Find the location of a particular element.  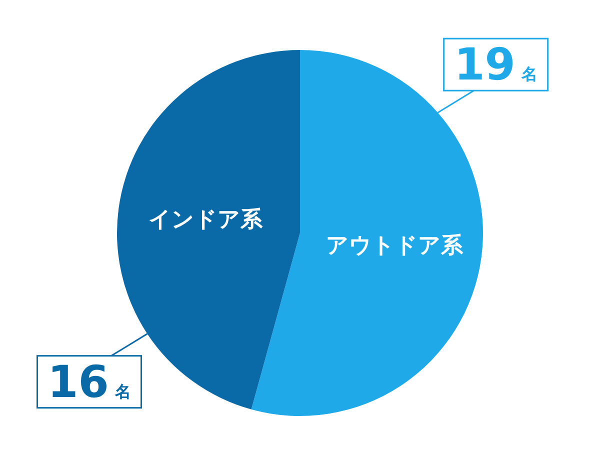

slice-label: インドア系 is located at coordinates (206, 220).